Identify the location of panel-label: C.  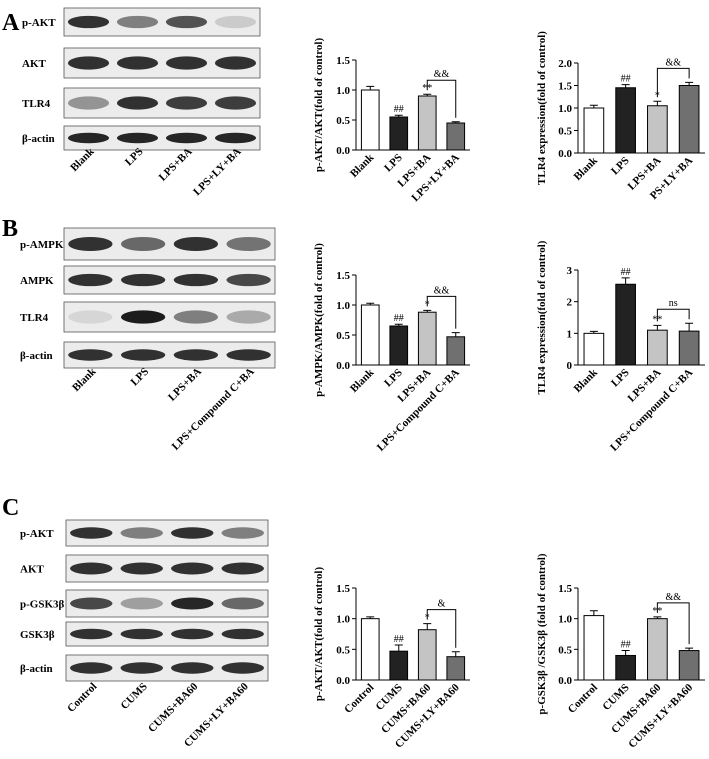
(10, 508).